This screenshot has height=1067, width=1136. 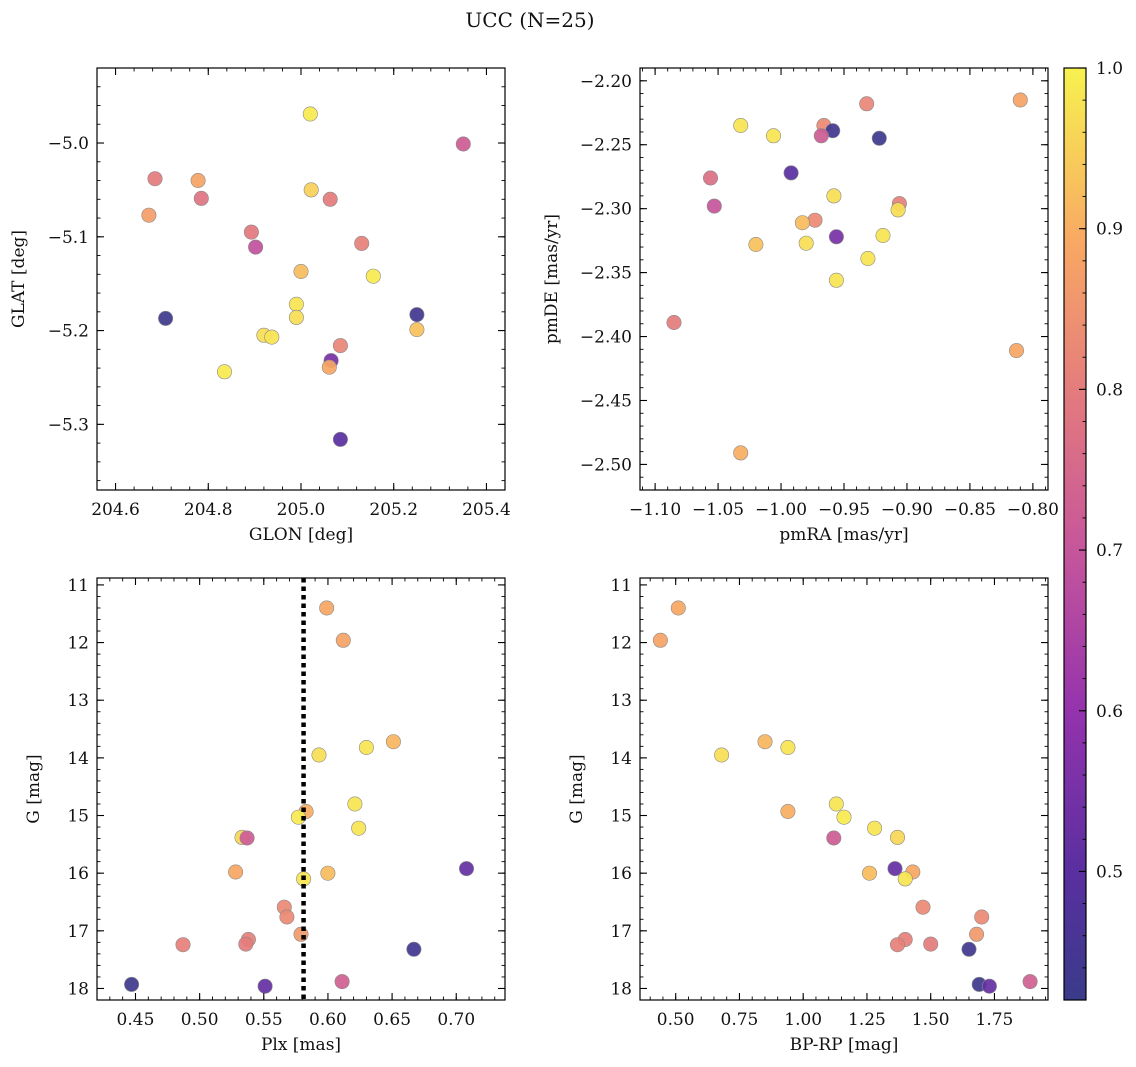 What do you see at coordinates (844, 510) in the screenshot?
I see `x-tick-label: −0.95` at bounding box center [844, 510].